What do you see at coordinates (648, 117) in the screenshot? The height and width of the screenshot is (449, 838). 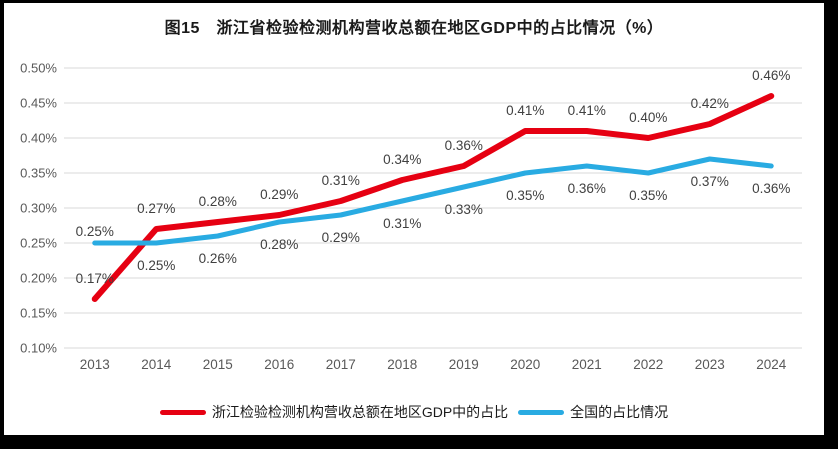 I see `data-label-0: 0.40%` at bounding box center [648, 117].